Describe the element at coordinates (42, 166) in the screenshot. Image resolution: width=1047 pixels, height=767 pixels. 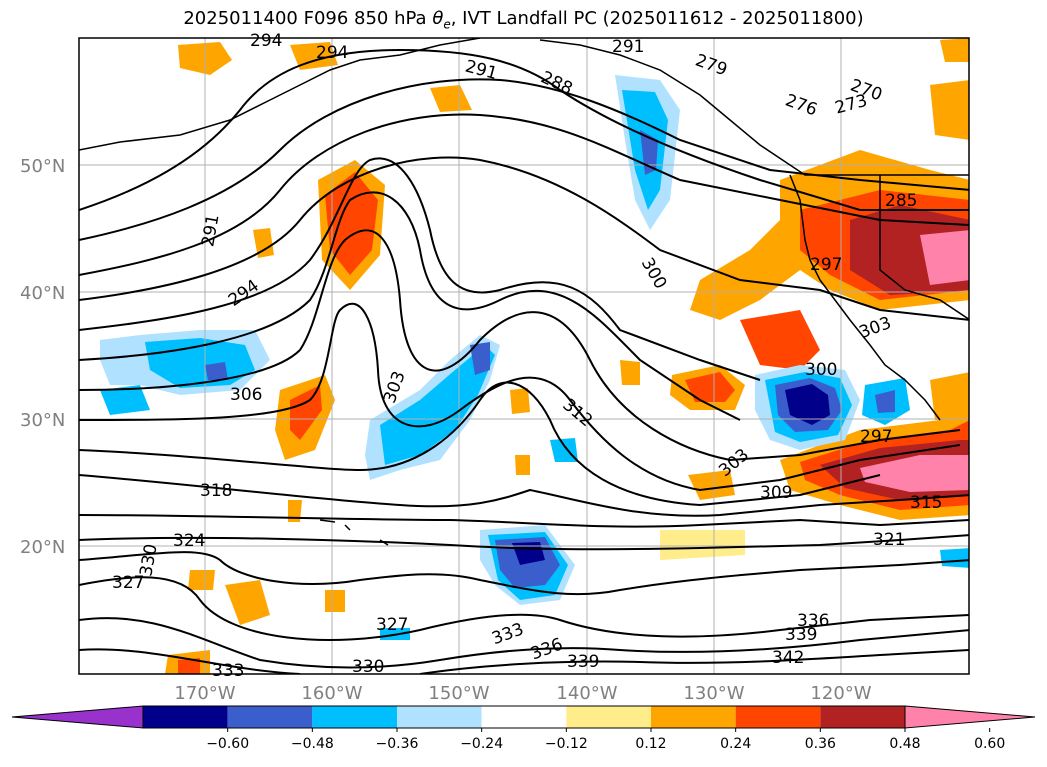
I see `lat-label: 50°N` at that location.